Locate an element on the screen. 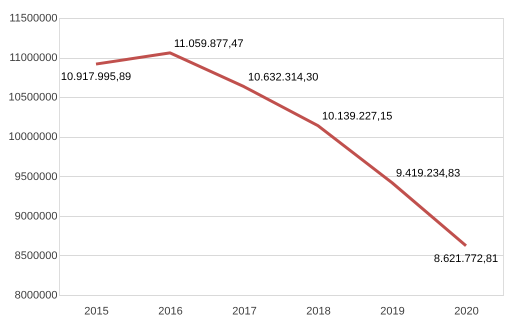 The width and height of the screenshot is (517, 324). y-tick-label: 8000000 is located at coordinates (36, 296).